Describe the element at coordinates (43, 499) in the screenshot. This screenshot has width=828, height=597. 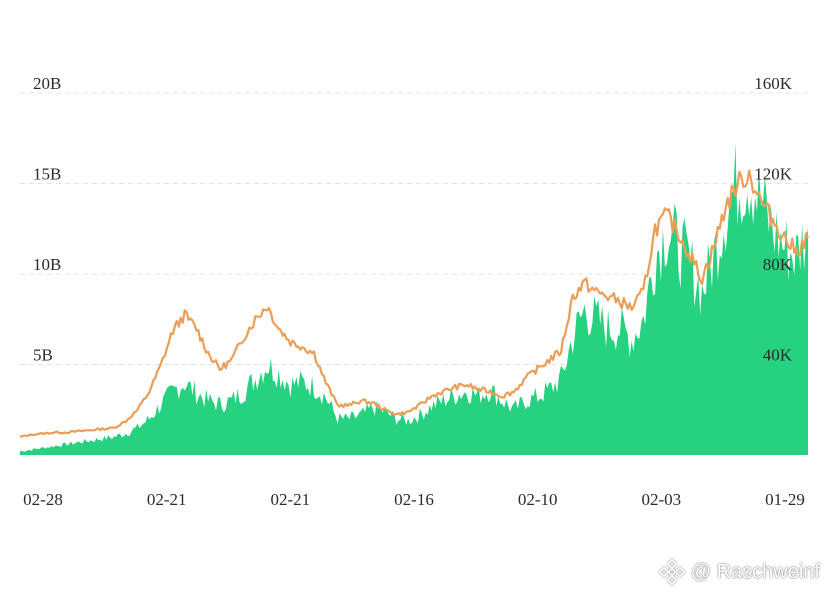
I see `x-tick-label: 02-28` at that location.